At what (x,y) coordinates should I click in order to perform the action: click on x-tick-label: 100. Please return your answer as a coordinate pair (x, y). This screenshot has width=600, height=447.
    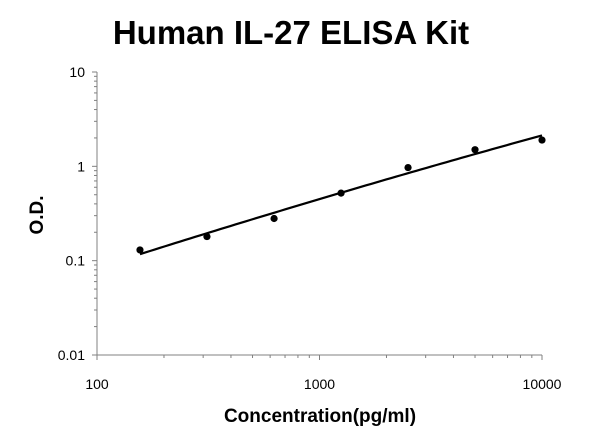
    Looking at the image, I should click on (97, 384).